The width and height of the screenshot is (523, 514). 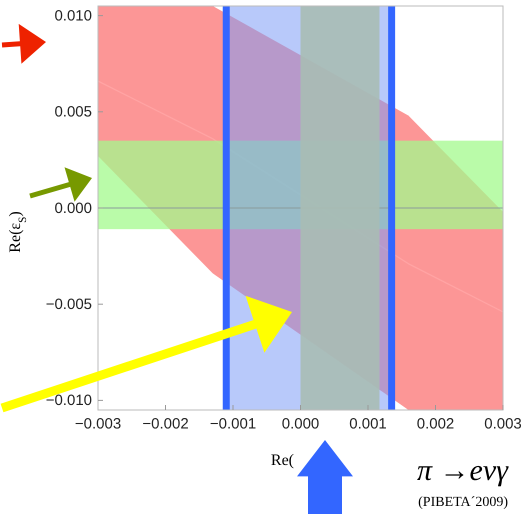 I want to click on x-tick-label: −0.002, so click(x=165, y=424).